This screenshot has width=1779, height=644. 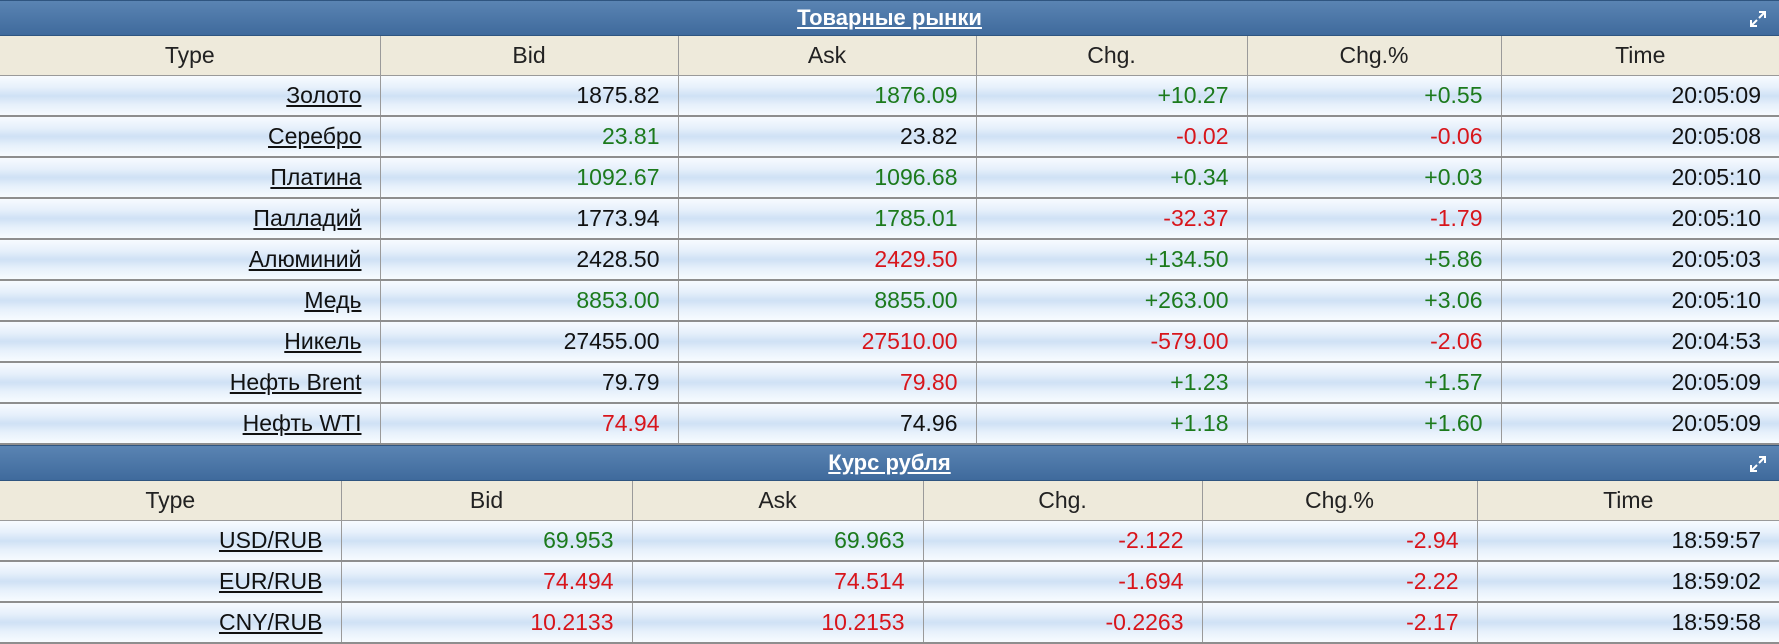 What do you see at coordinates (529, 383) in the screenshot?
I see `bid-cell: 79.79` at bounding box center [529, 383].